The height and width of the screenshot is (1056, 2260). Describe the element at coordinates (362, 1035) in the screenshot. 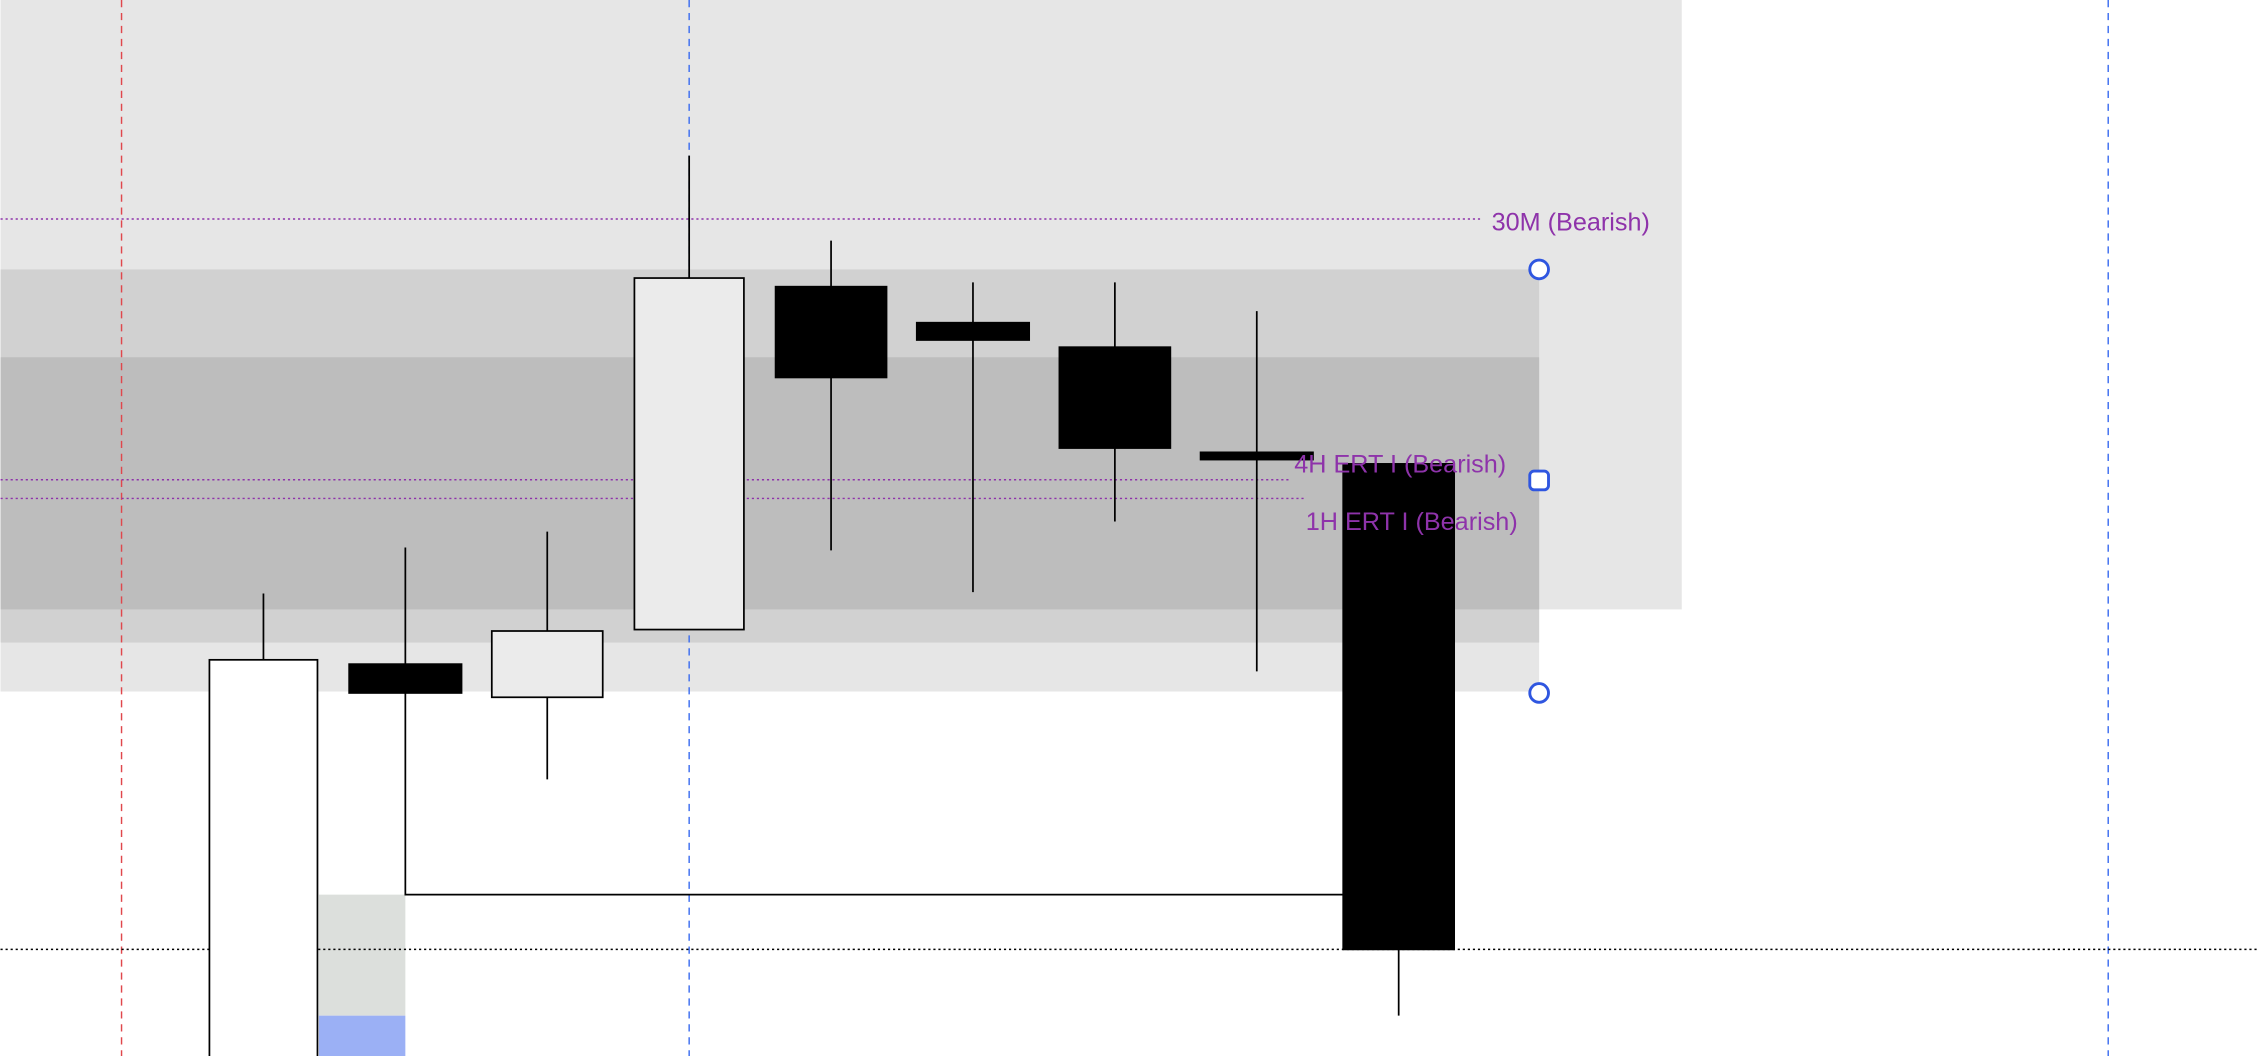

I see `volume-block-blue` at that location.